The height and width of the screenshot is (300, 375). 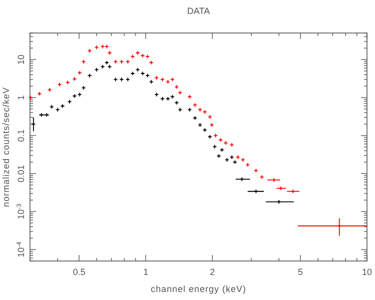 What do you see at coordinates (212, 272) in the screenshot?
I see `x-tick-label: 2` at bounding box center [212, 272].